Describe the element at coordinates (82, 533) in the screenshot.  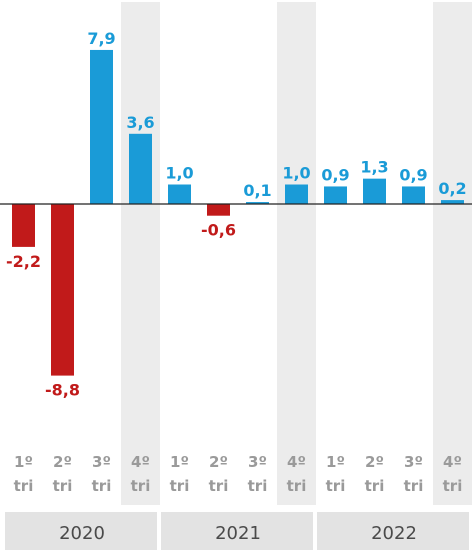
I see `year-label: 2020` at that location.